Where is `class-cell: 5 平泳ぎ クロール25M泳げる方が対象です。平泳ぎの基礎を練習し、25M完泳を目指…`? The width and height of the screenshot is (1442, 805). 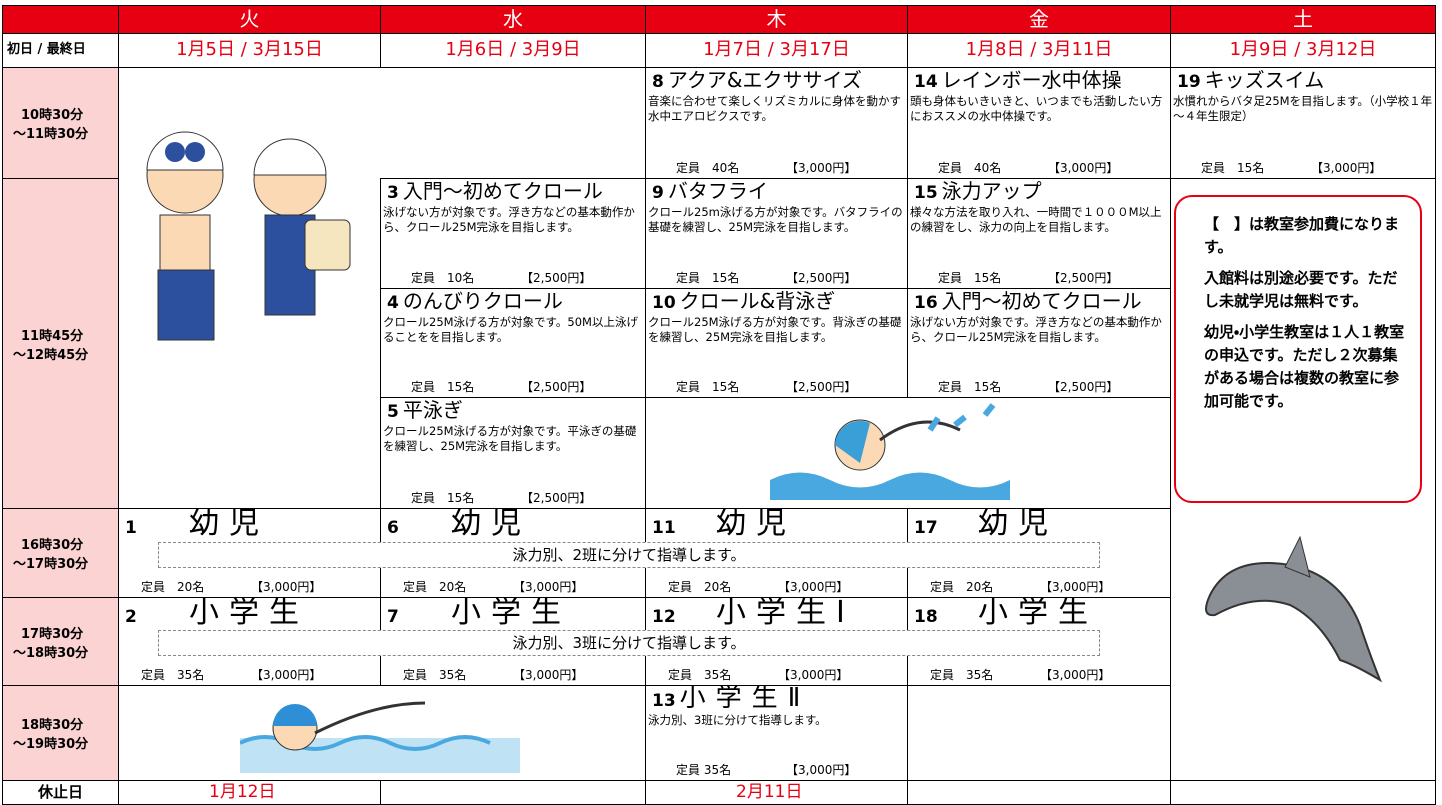
class-cell: 5 平泳ぎ クロール25M泳げる方が対象です。平泳ぎの基礎を練習し、25M完泳を目指… is located at coordinates (513, 453).